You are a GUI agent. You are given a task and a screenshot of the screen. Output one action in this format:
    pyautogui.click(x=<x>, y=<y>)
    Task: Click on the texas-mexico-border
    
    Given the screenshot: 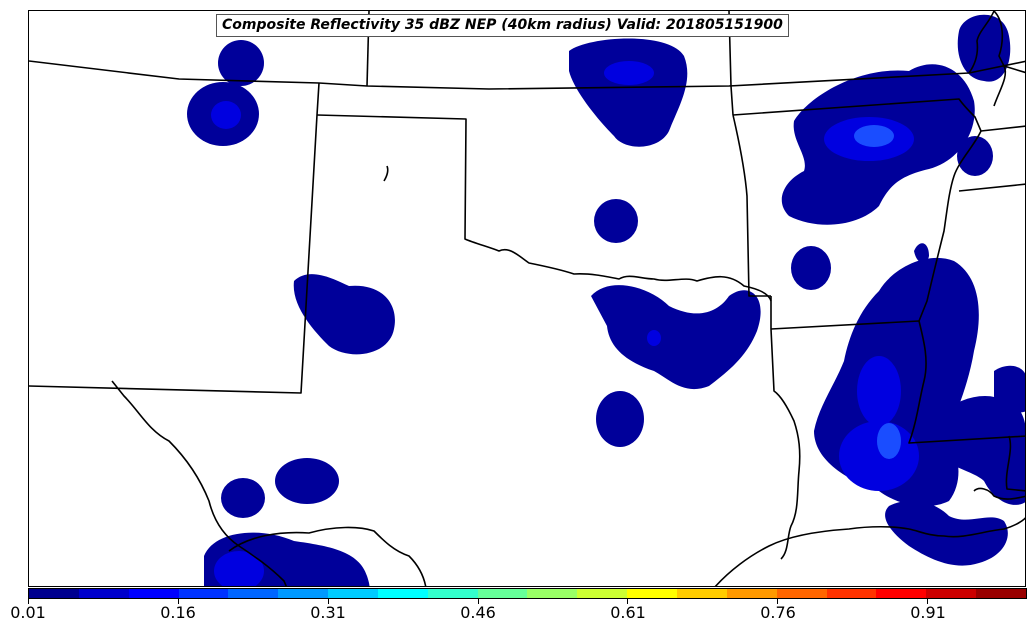 What is the action you would take?
    pyautogui.click(x=199, y=483)
    